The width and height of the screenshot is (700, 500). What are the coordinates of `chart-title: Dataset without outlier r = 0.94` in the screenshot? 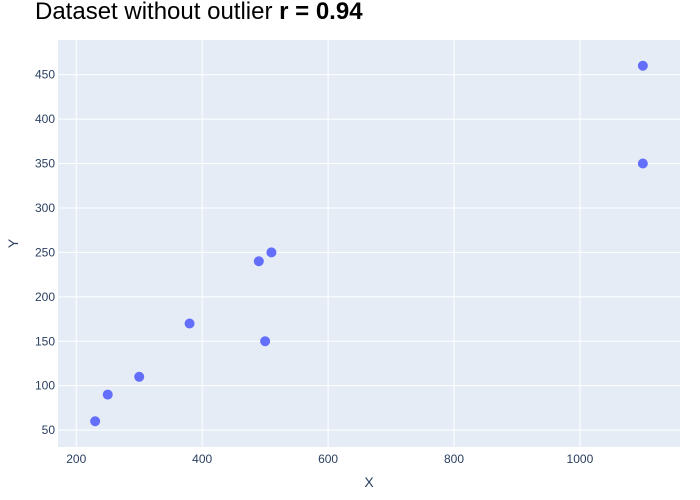 It's located at (199, 13).